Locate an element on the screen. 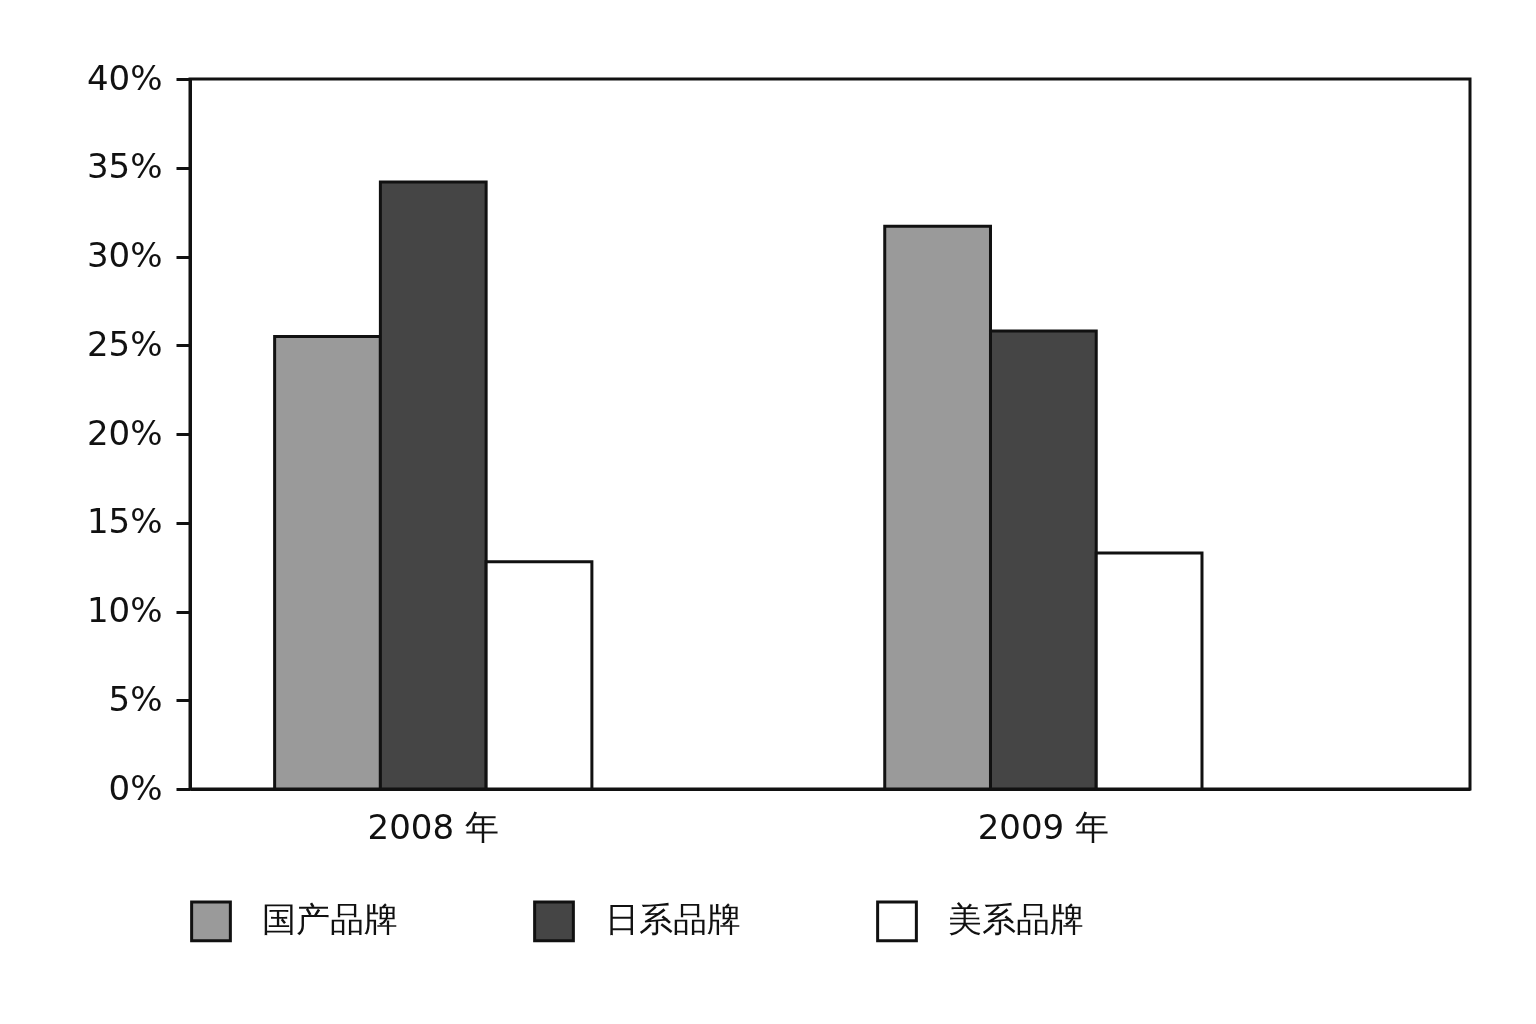  y-tick-label: 10% is located at coordinates (124, 610).